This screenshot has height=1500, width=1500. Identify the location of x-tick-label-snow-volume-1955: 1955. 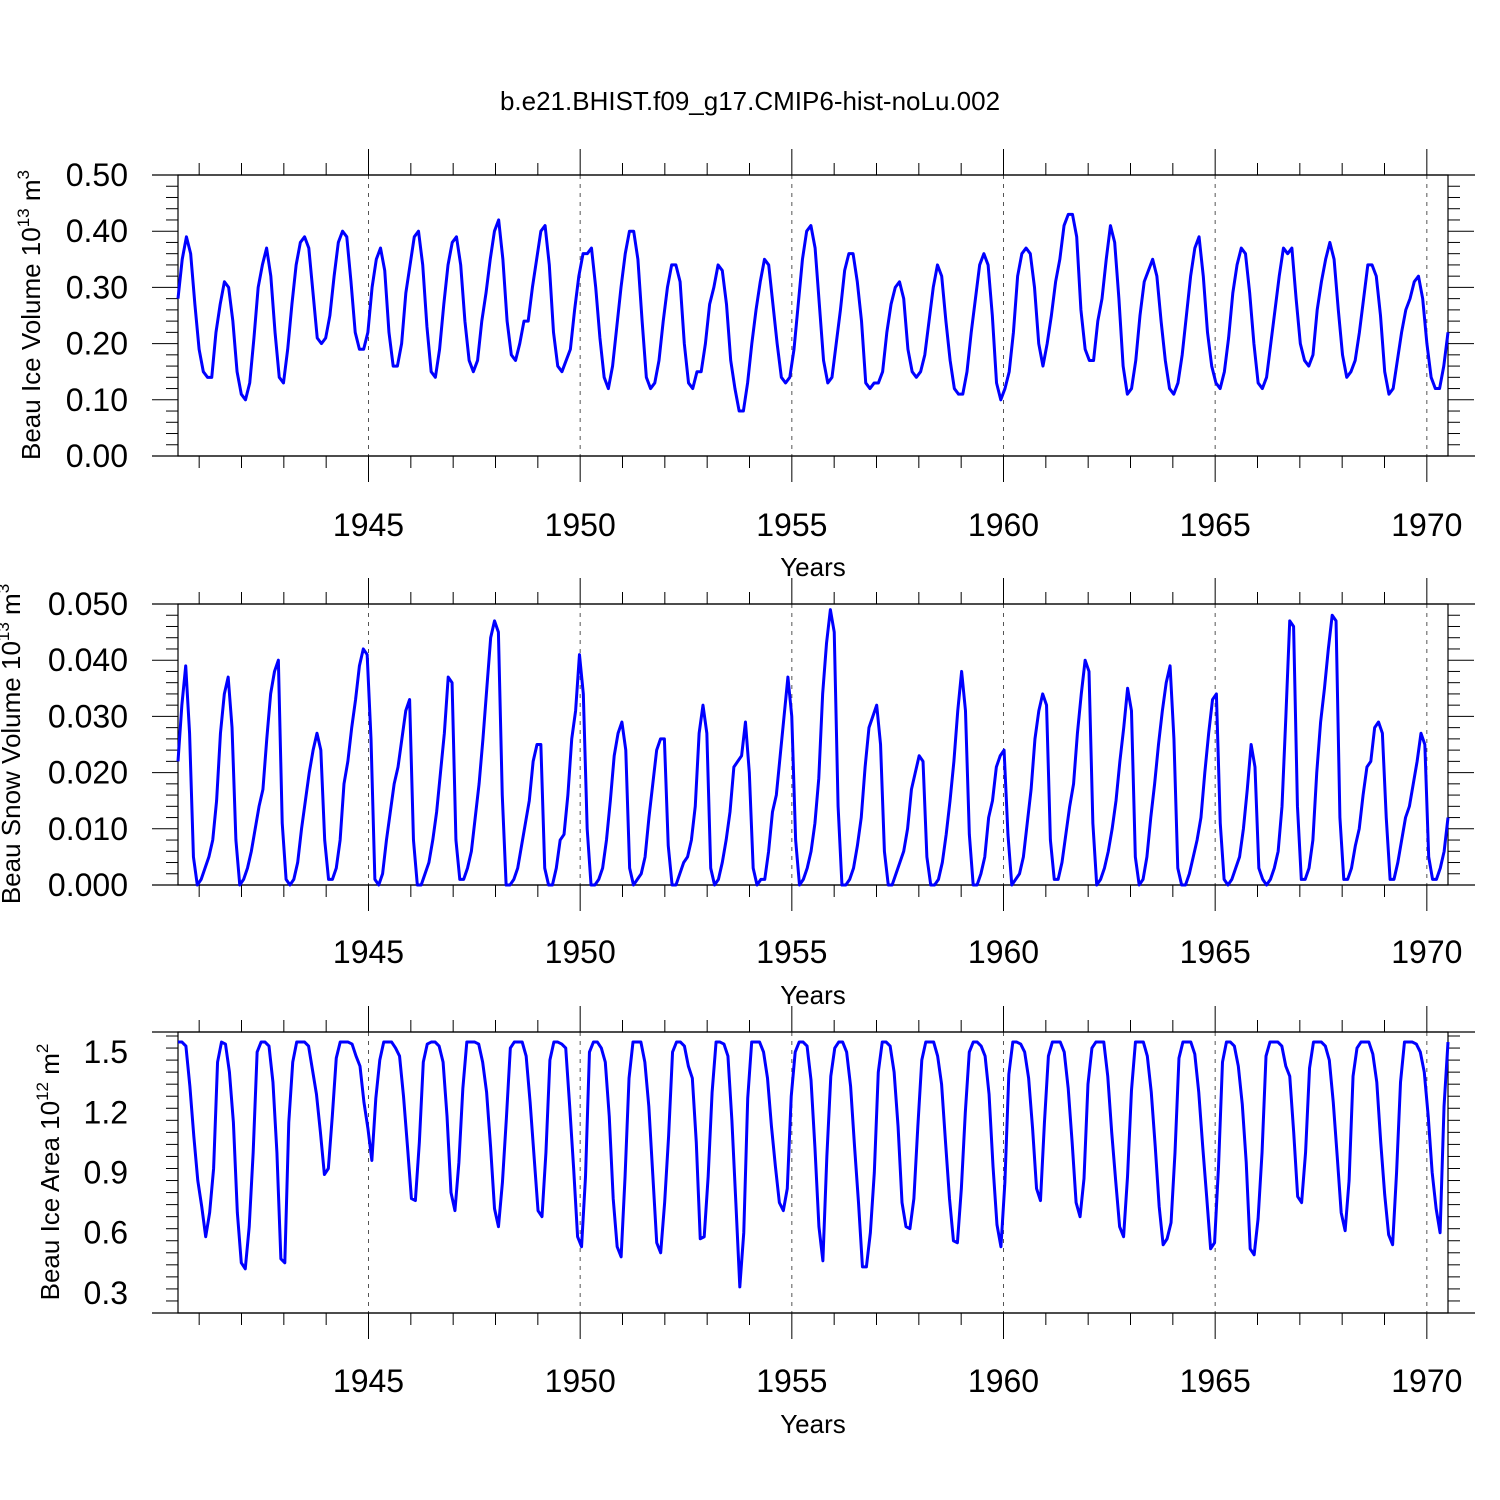
(791, 952).